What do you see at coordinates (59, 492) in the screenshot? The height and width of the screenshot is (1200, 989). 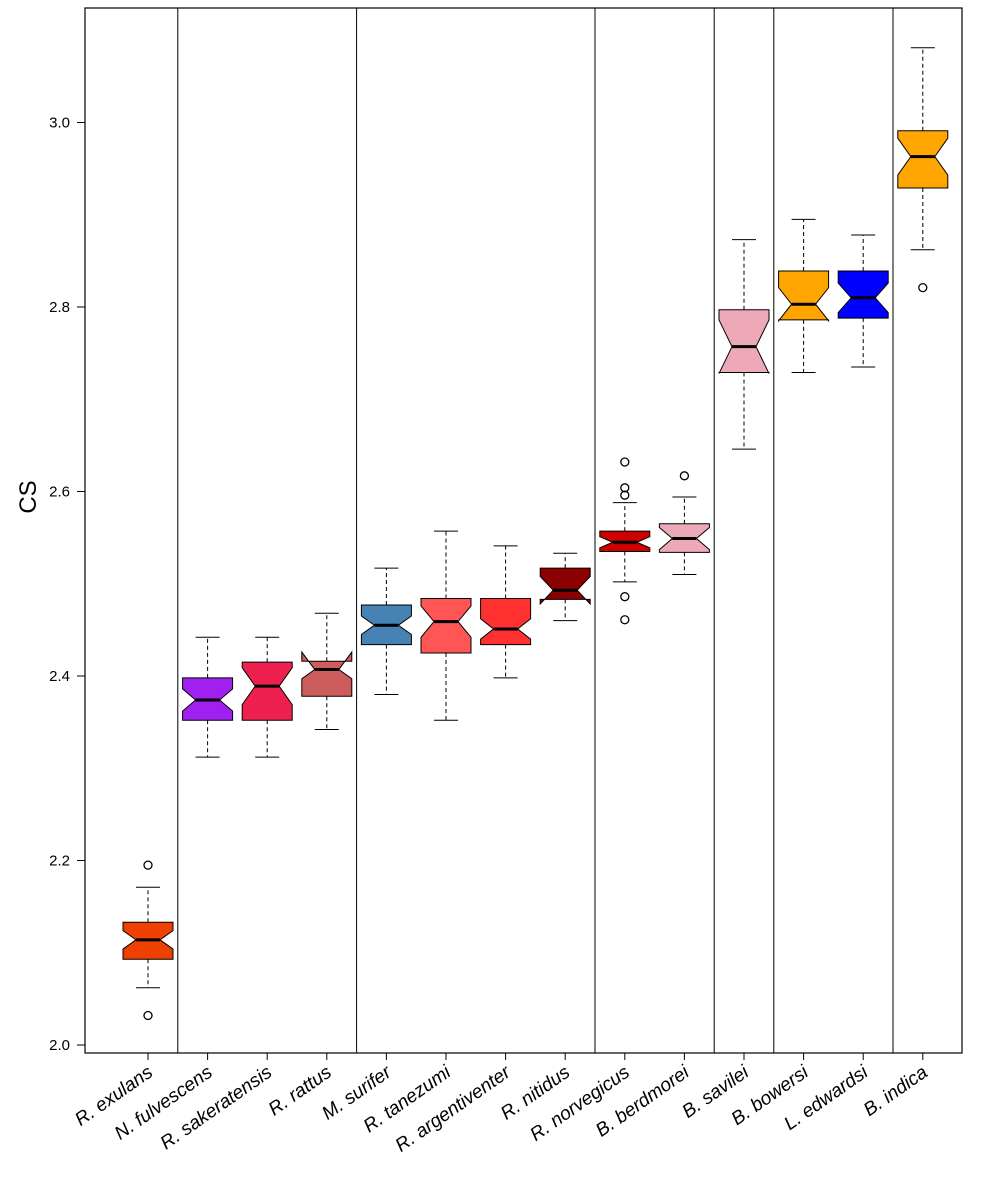 I see `y-tick-label: 2.6` at bounding box center [59, 492].